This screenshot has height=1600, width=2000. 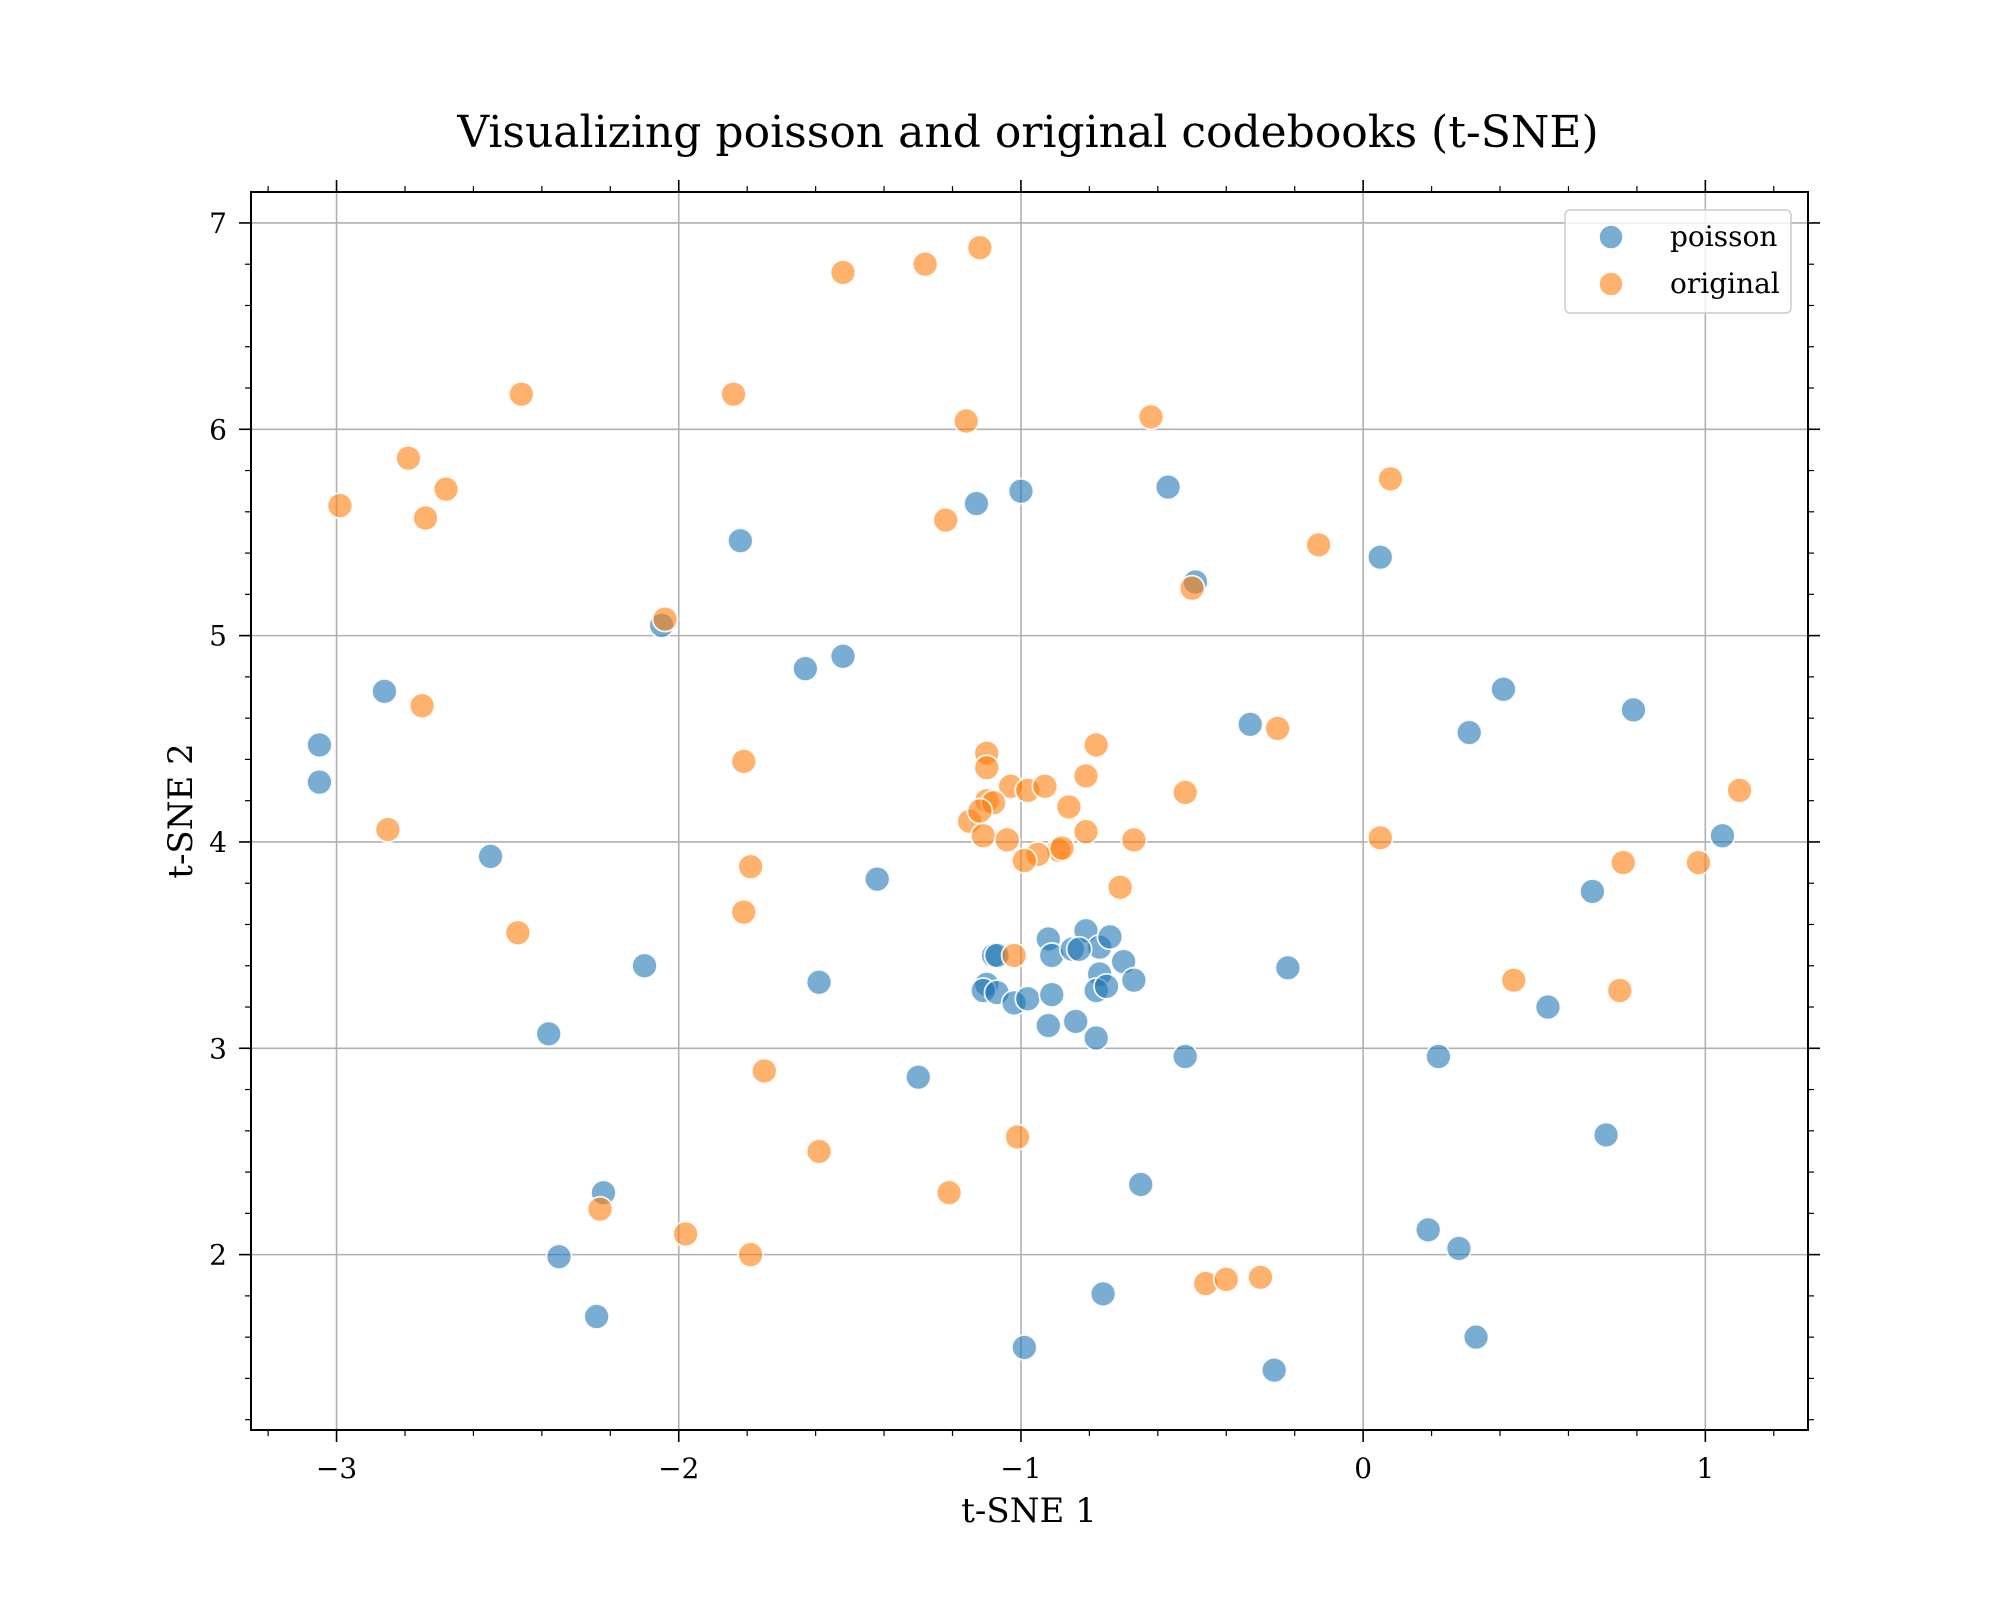 I want to click on x-axis-label: t-SNE 1, so click(x=1028, y=1511).